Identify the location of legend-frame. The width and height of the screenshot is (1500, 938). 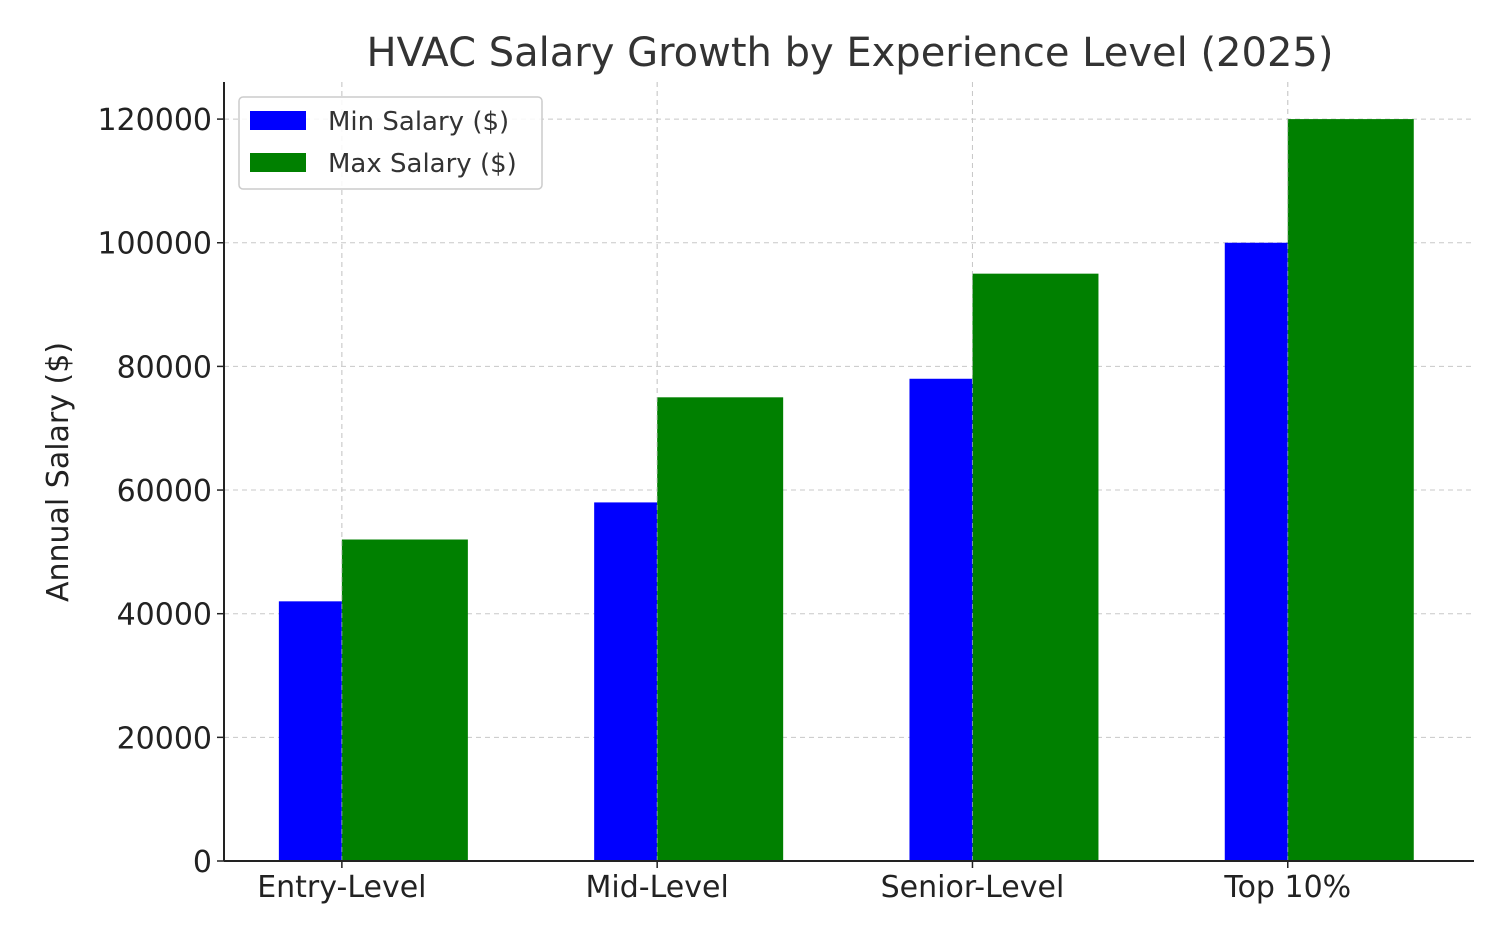
(390, 143).